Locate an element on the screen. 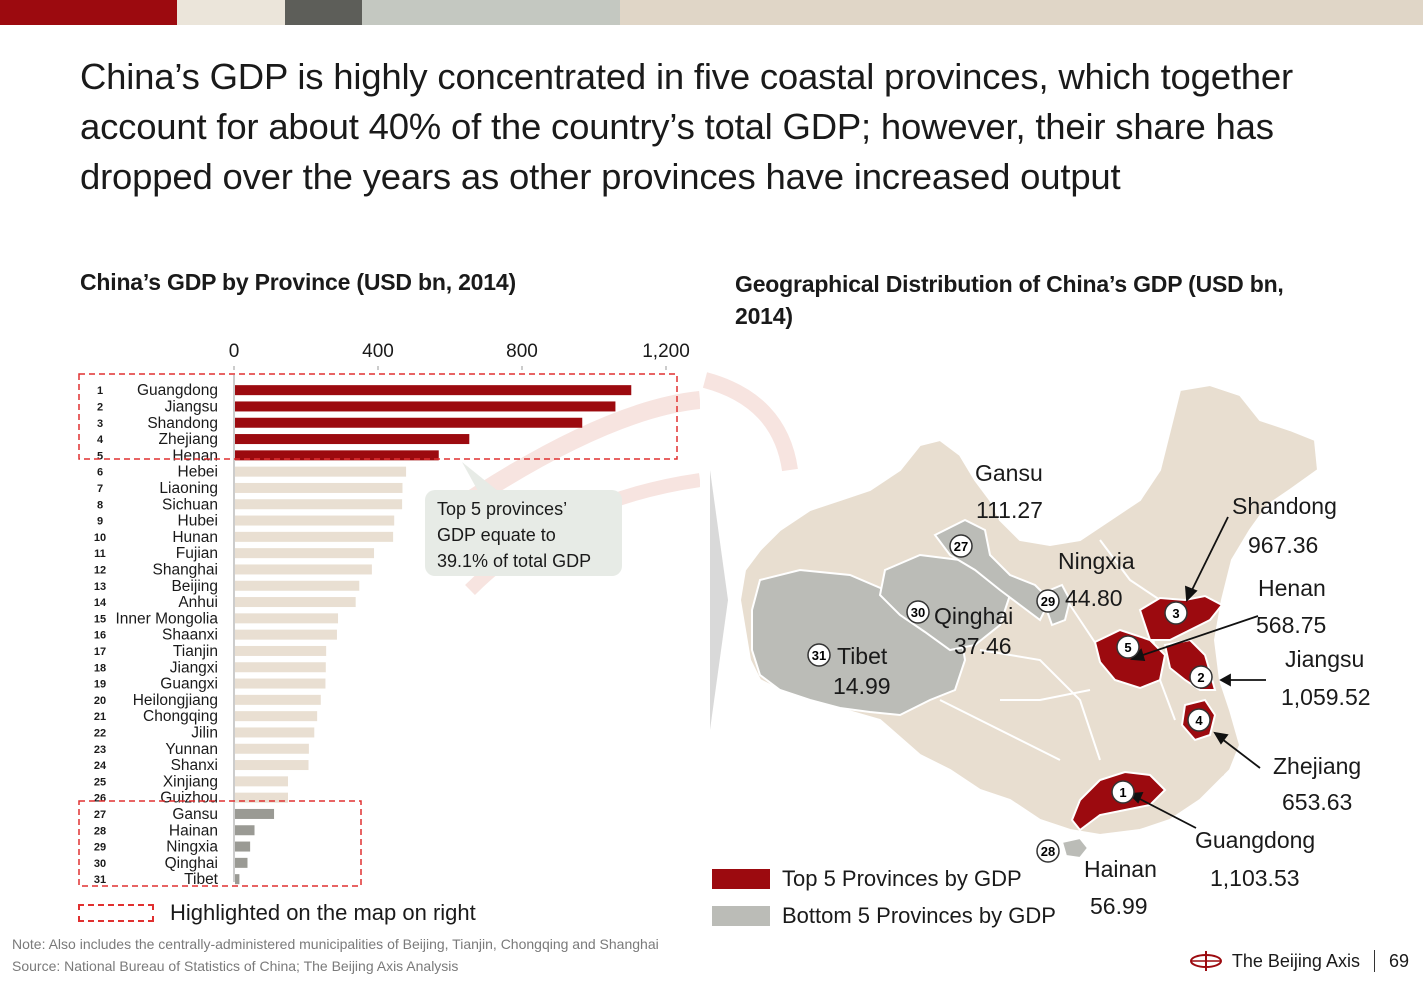 Image resolution: width=1423 pixels, height=984 pixels. taiwan-region is located at coordinates (1219, 767).